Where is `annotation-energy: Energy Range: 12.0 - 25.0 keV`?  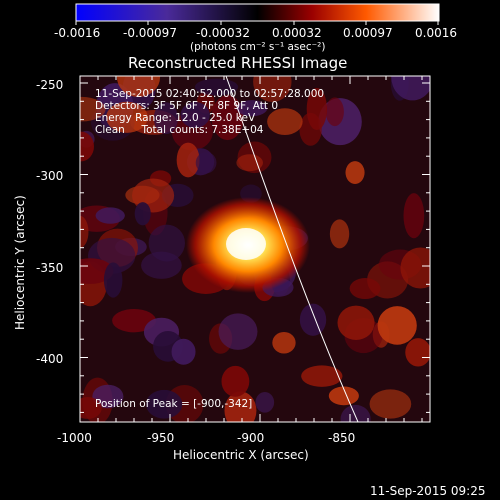 annotation-energy: Energy Range: 12.0 - 25.0 keV is located at coordinates (175, 118).